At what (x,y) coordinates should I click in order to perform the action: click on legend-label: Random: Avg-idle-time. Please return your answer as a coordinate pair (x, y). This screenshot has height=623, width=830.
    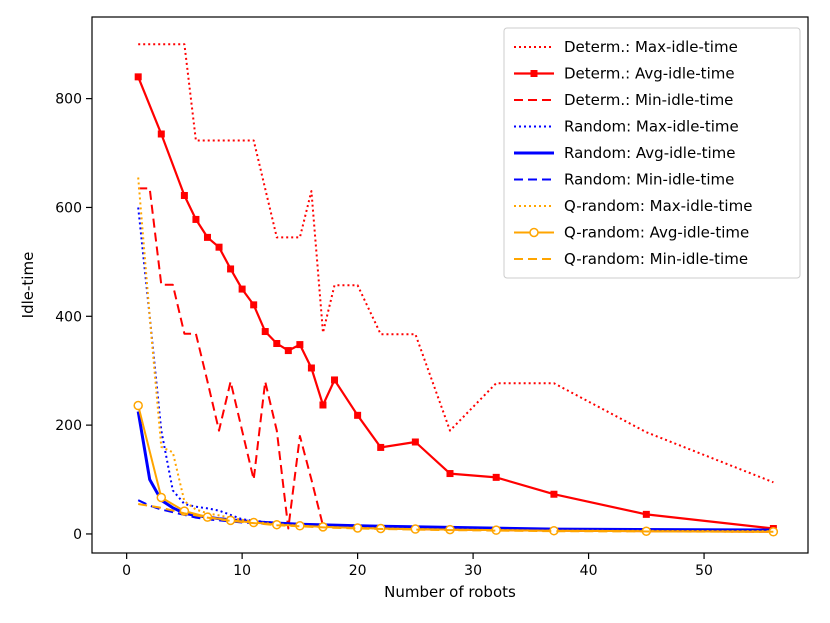
    Looking at the image, I should click on (650, 153).